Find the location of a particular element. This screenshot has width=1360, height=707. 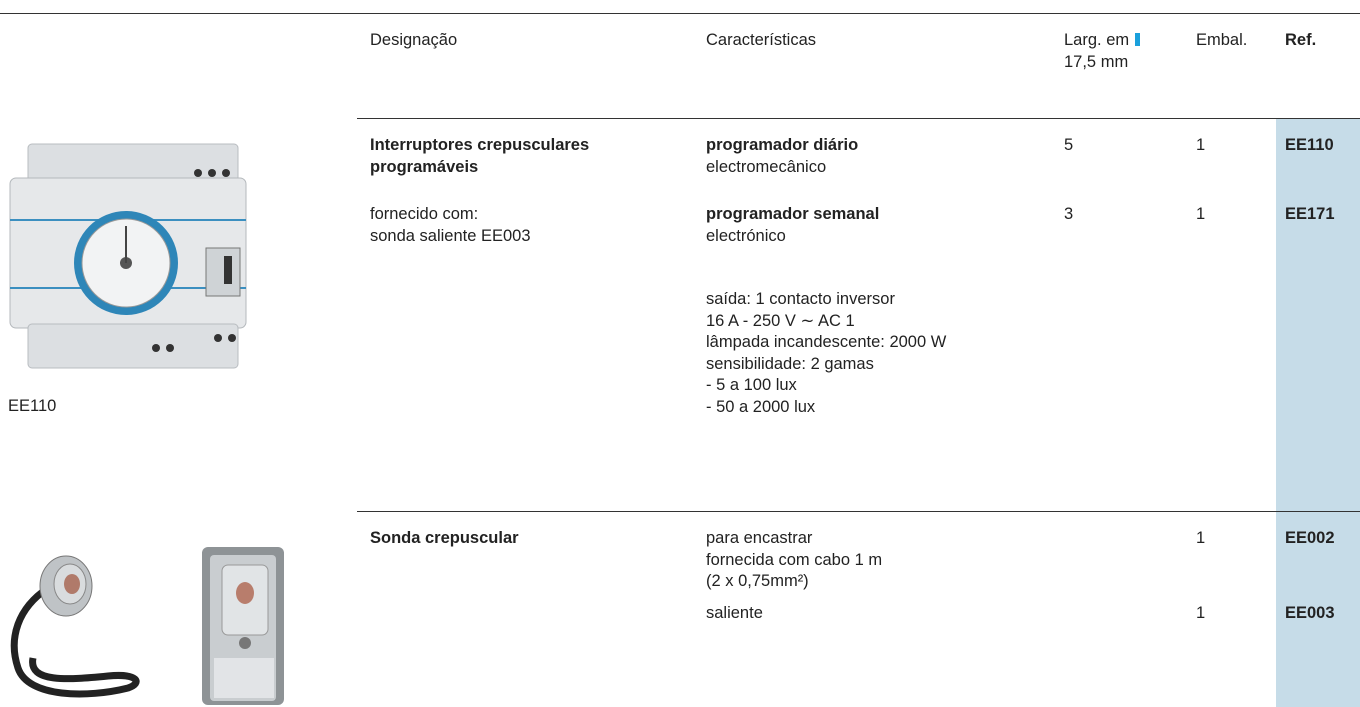

col-header: Larg. em is located at coordinates (1102, 40).